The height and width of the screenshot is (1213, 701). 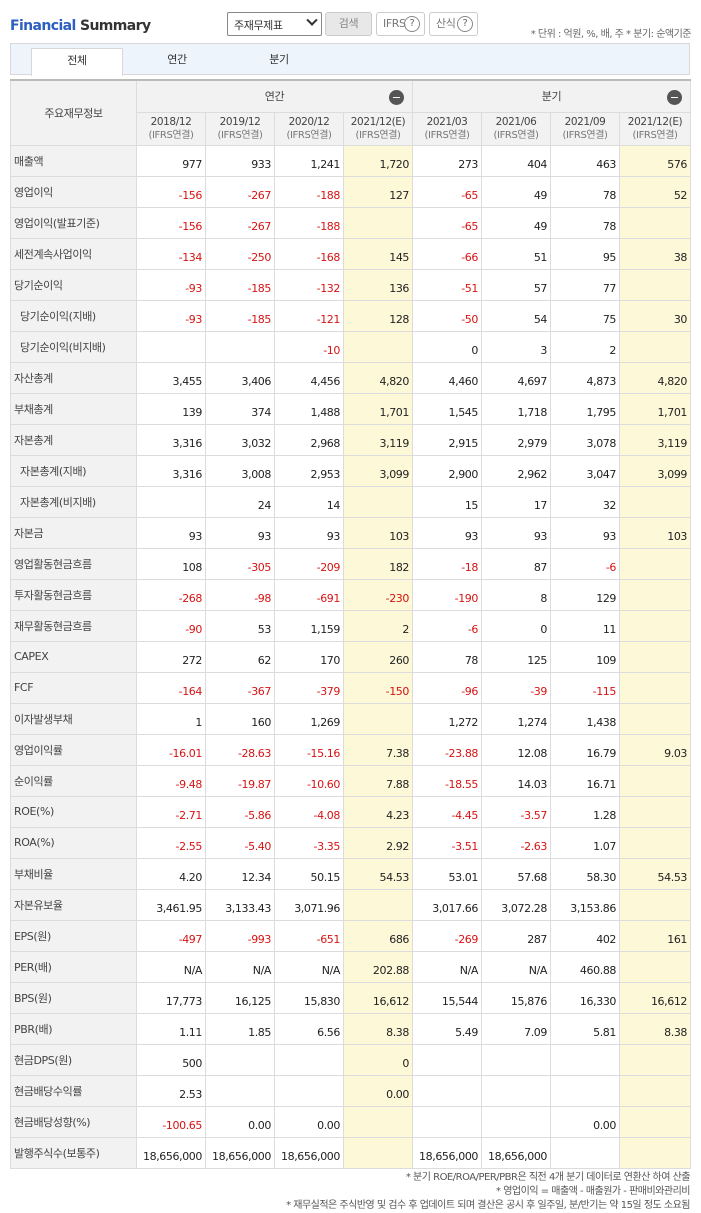 What do you see at coordinates (447, 160) in the screenshot?
I see `table-cell: 273` at bounding box center [447, 160].